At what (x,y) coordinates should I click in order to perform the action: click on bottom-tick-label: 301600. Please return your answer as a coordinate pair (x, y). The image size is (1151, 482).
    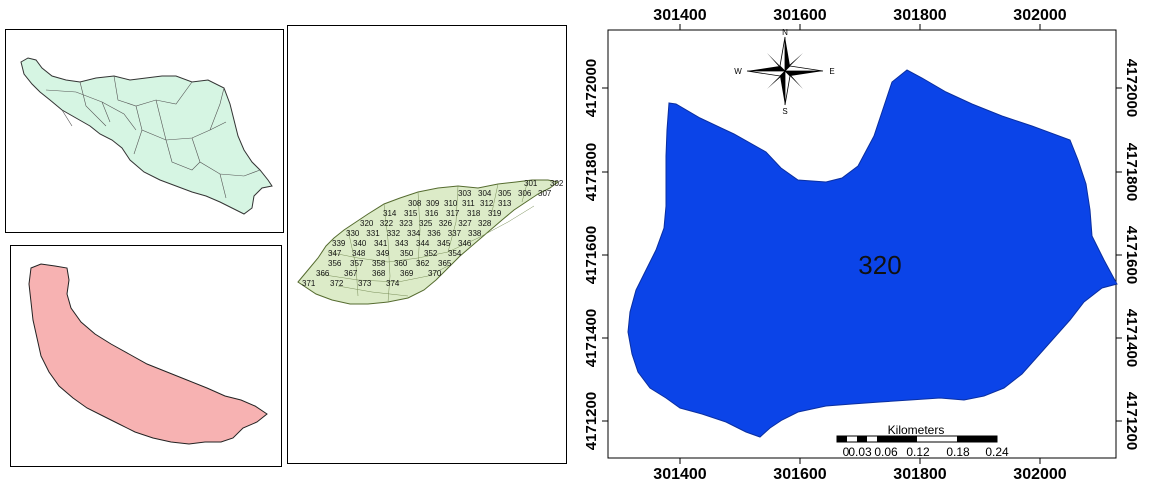
    Looking at the image, I should click on (799, 474).